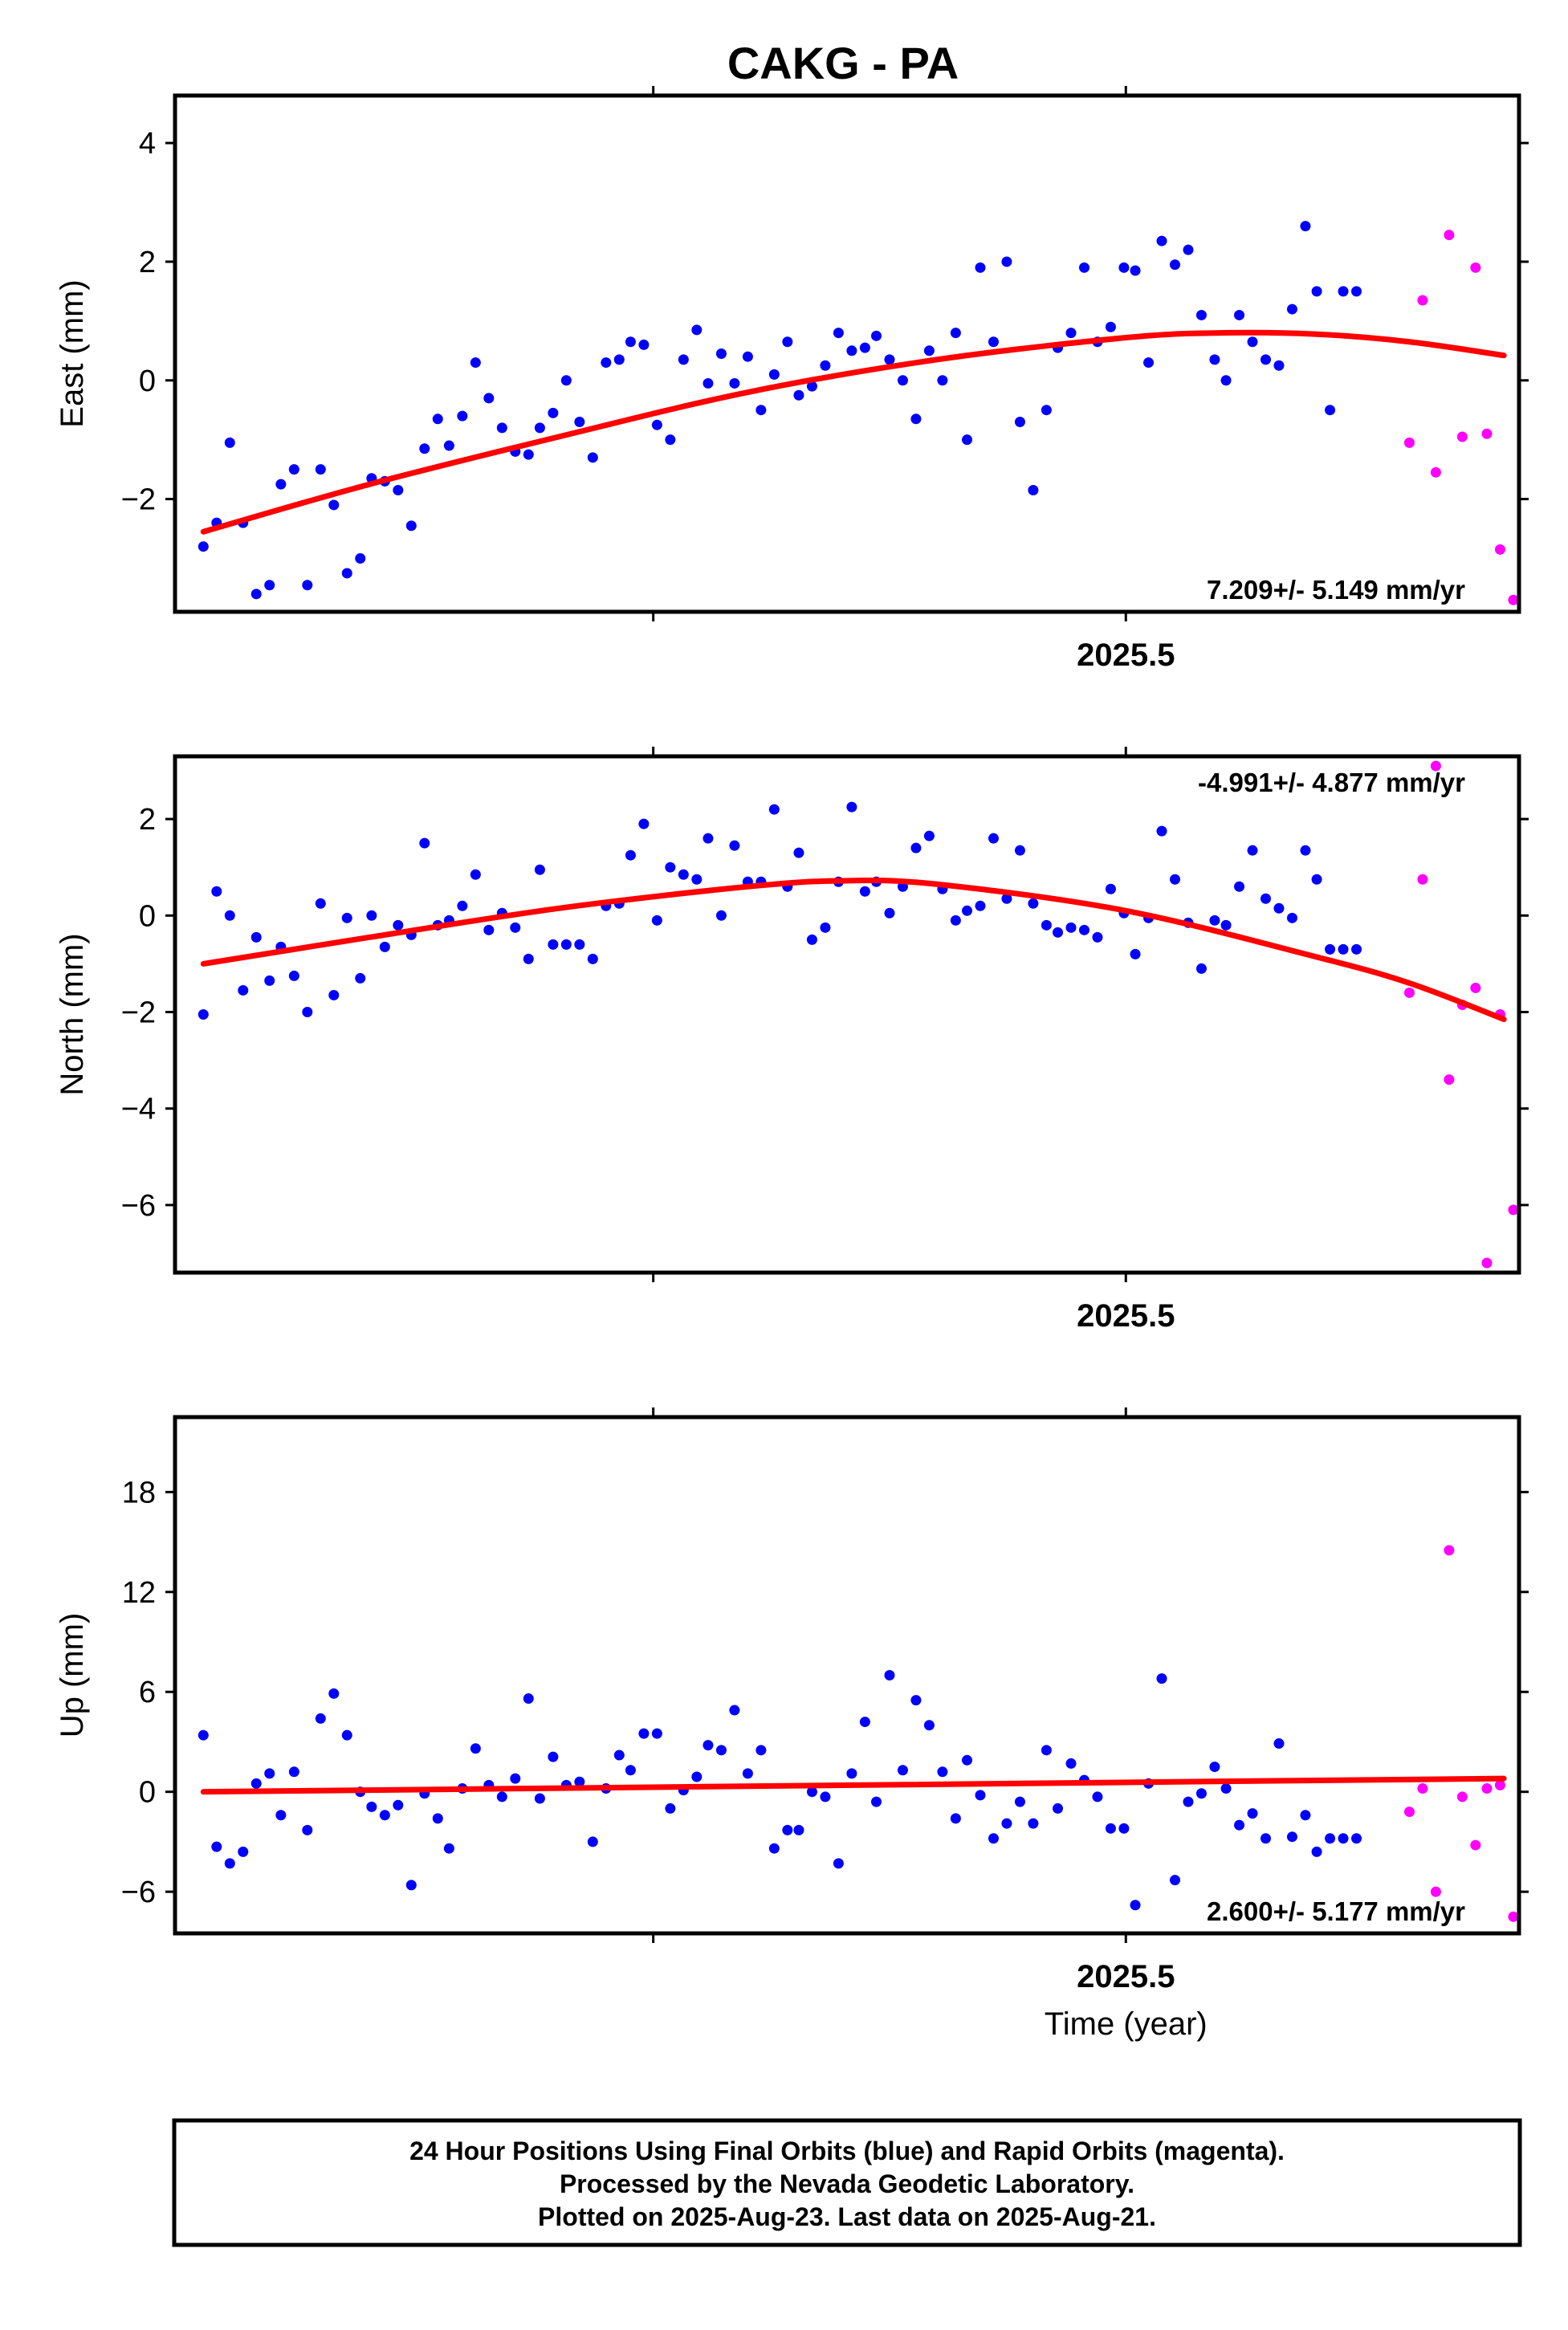 Image resolution: width=1568 pixels, height=2330 pixels. What do you see at coordinates (147, 820) in the screenshot?
I see `north-ytick-label: 2` at bounding box center [147, 820].